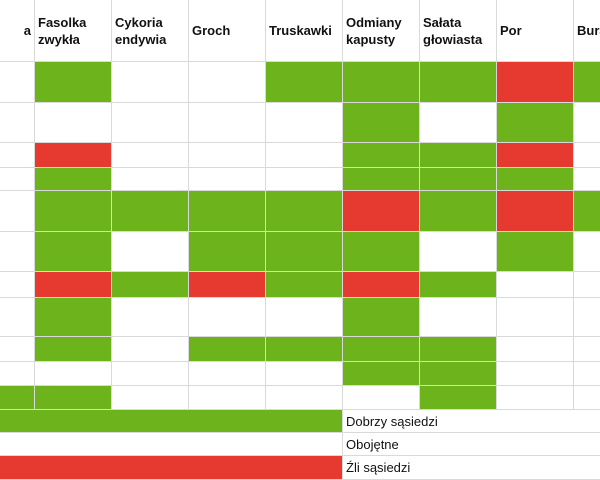  What do you see at coordinates (458, 31) in the screenshot?
I see `column-header: Sałata głowiasta` at bounding box center [458, 31].